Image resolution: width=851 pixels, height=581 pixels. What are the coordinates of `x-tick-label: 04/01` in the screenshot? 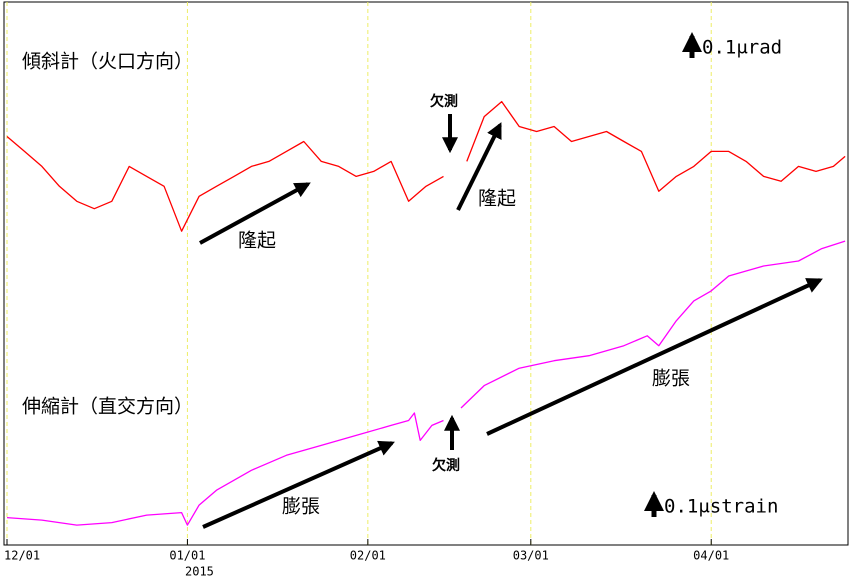 It's located at (711, 556).